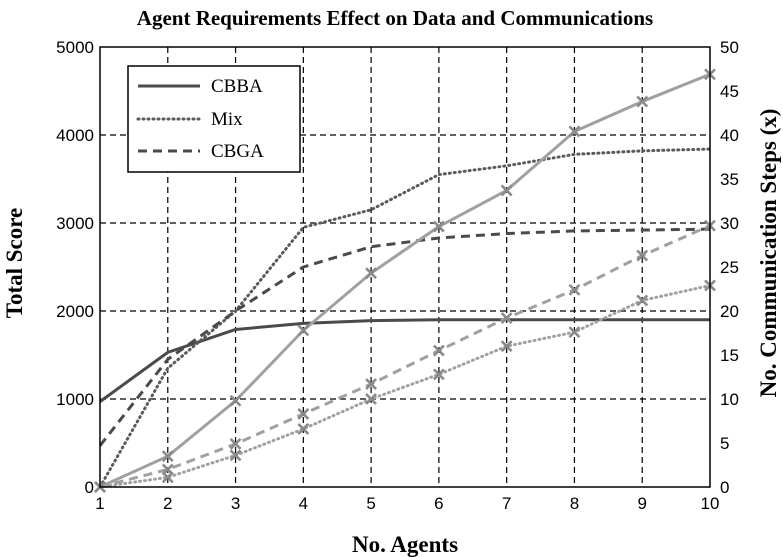 Image resolution: width=783 pixels, height=557 pixels. Describe the element at coordinates (99, 503) in the screenshot. I see `x-tick-label: 1` at that location.